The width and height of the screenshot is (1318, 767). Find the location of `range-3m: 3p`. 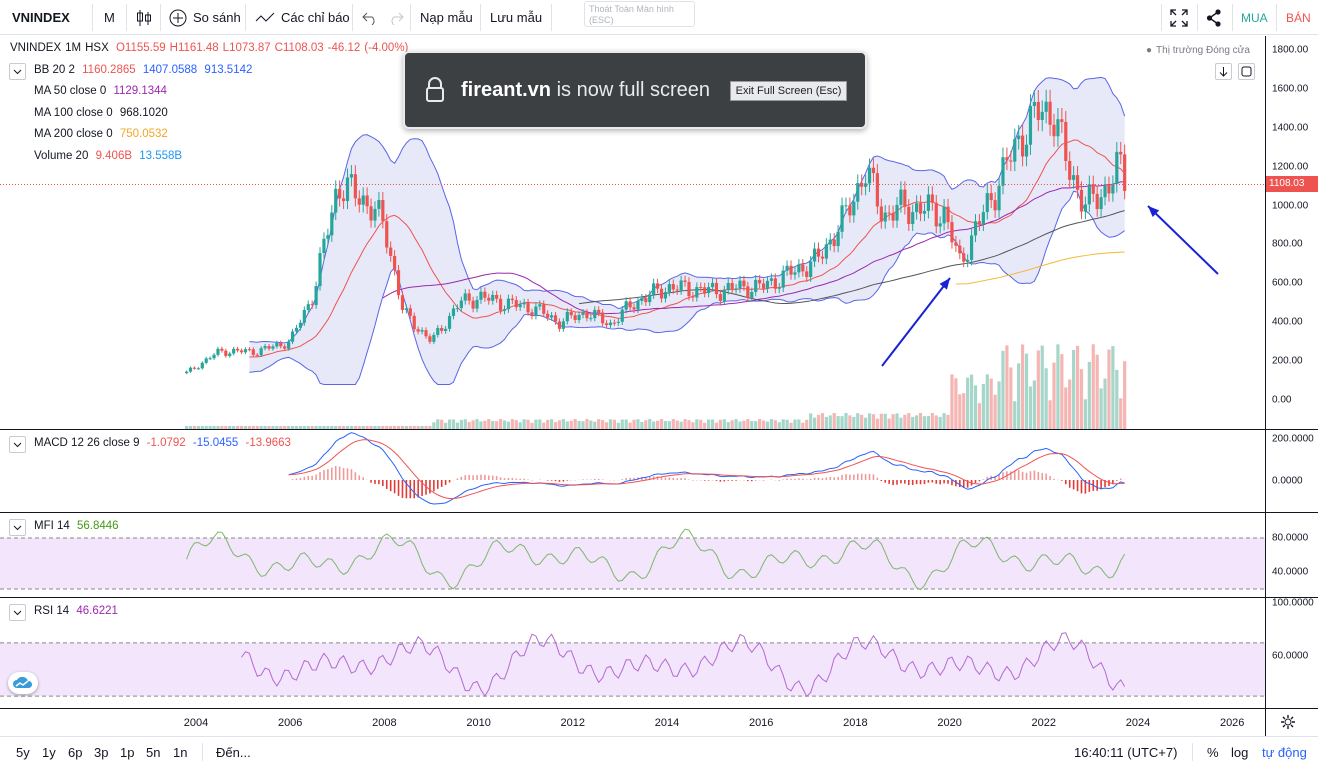

range-3m: 3p is located at coordinates (101, 752).